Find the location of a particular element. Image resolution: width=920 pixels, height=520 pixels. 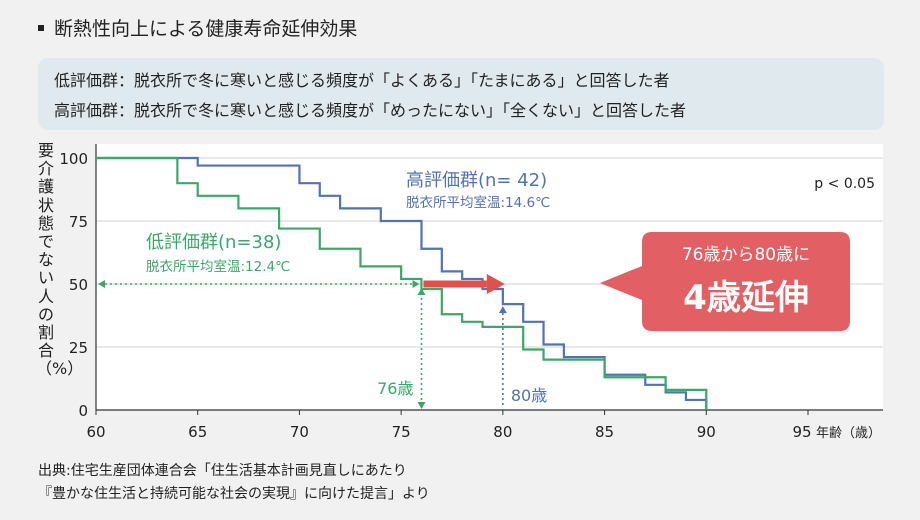

marker-arrowhead-bottom is located at coordinates (421, 405).